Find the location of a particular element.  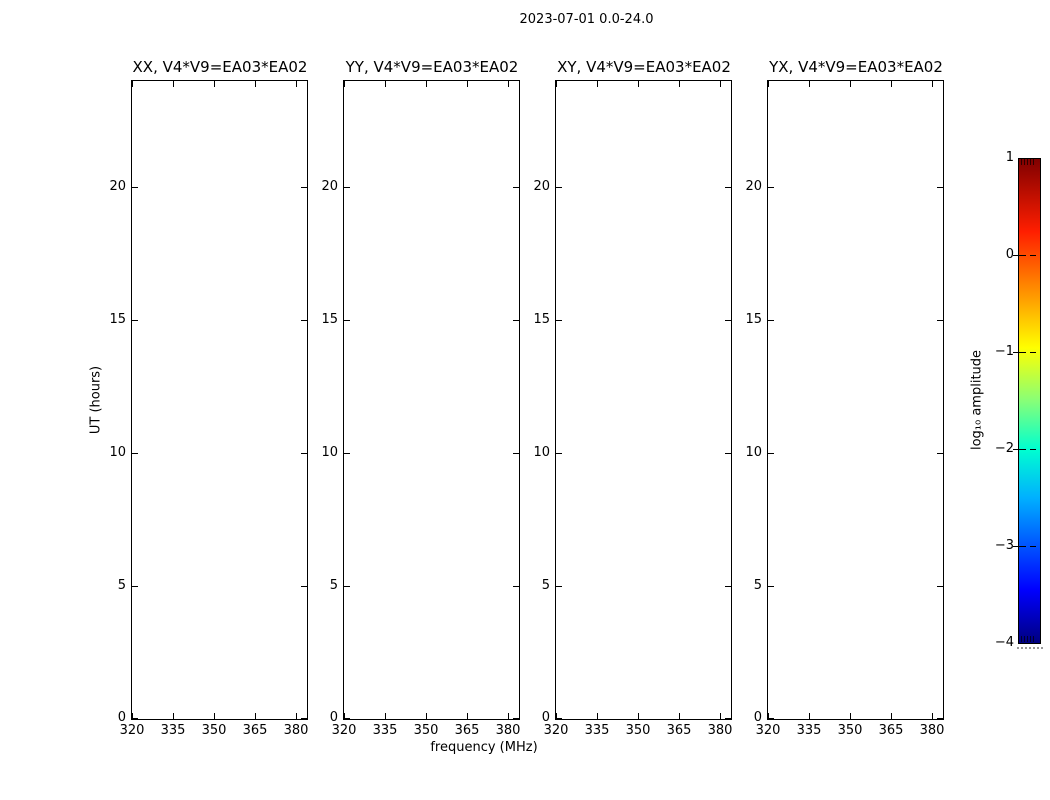

plot-panel-yy is located at coordinates (431, 400).